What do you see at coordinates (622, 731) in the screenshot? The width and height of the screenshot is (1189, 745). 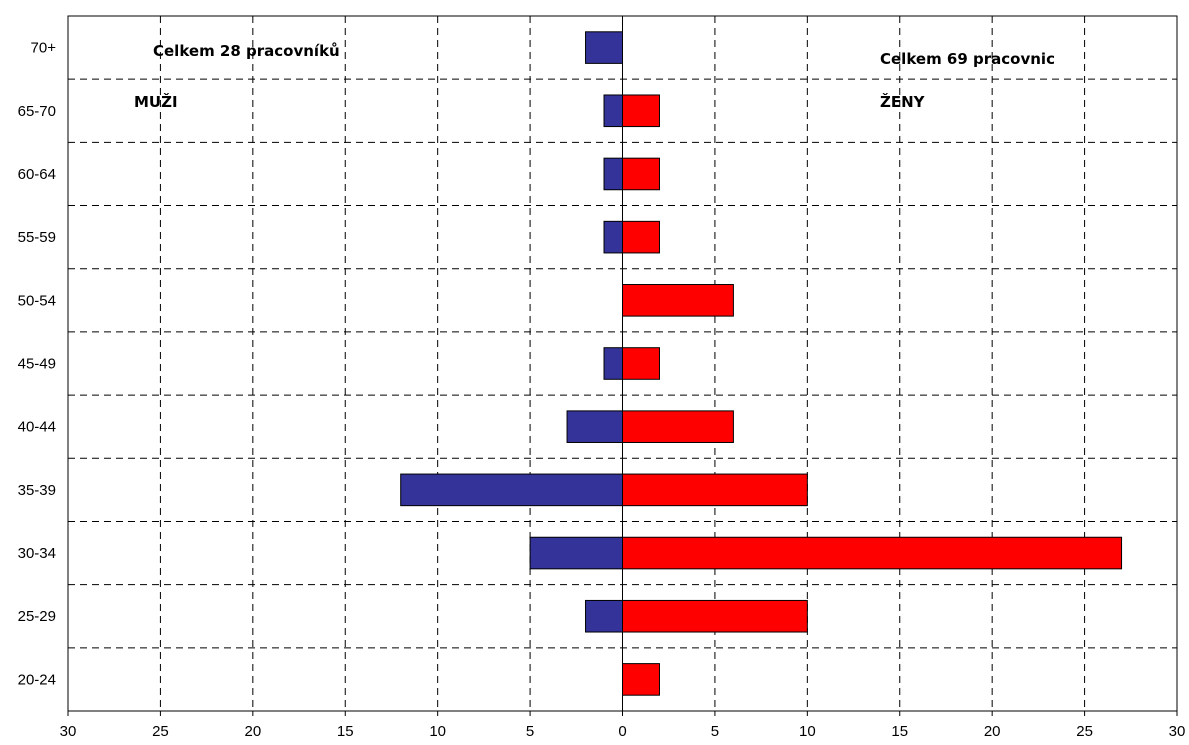 I see `x-tick-label: 0` at bounding box center [622, 731].